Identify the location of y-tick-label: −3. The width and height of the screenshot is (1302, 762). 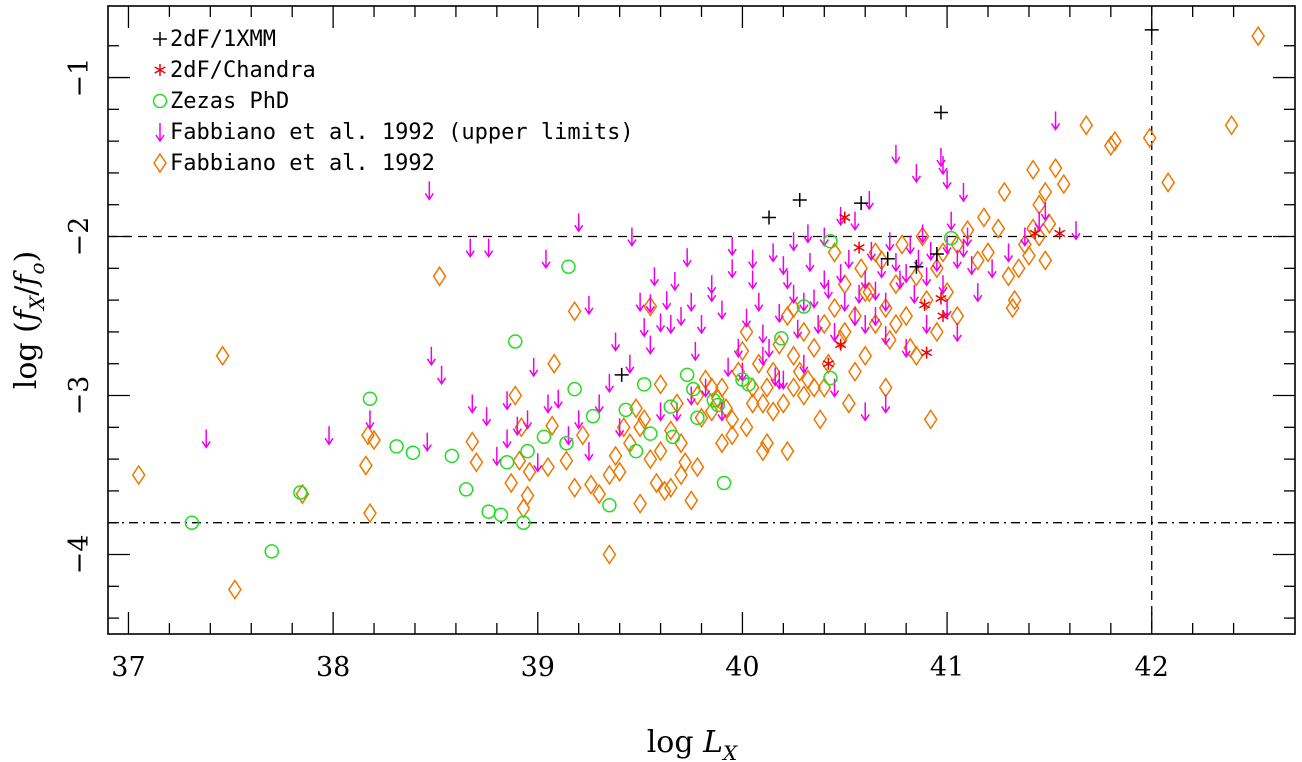
(79, 396).